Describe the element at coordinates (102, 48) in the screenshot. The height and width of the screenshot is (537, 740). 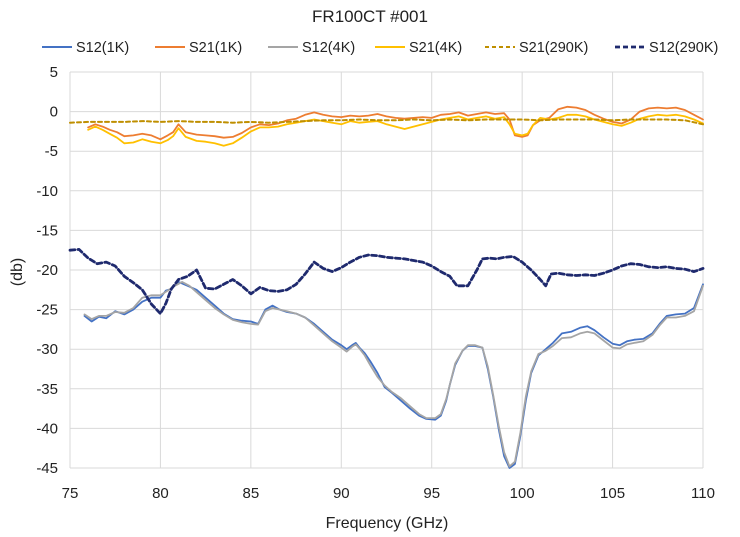
I see `legend-label: S12(1K)` at that location.